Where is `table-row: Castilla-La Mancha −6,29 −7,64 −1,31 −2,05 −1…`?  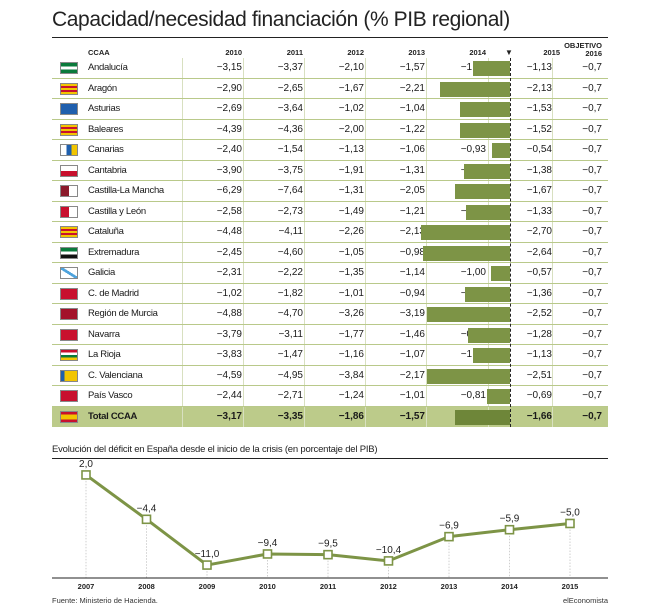
table-row: Castilla-La Mancha −6,29 −7,64 −1,31 −2,05 −1… is located at coordinates (330, 191).